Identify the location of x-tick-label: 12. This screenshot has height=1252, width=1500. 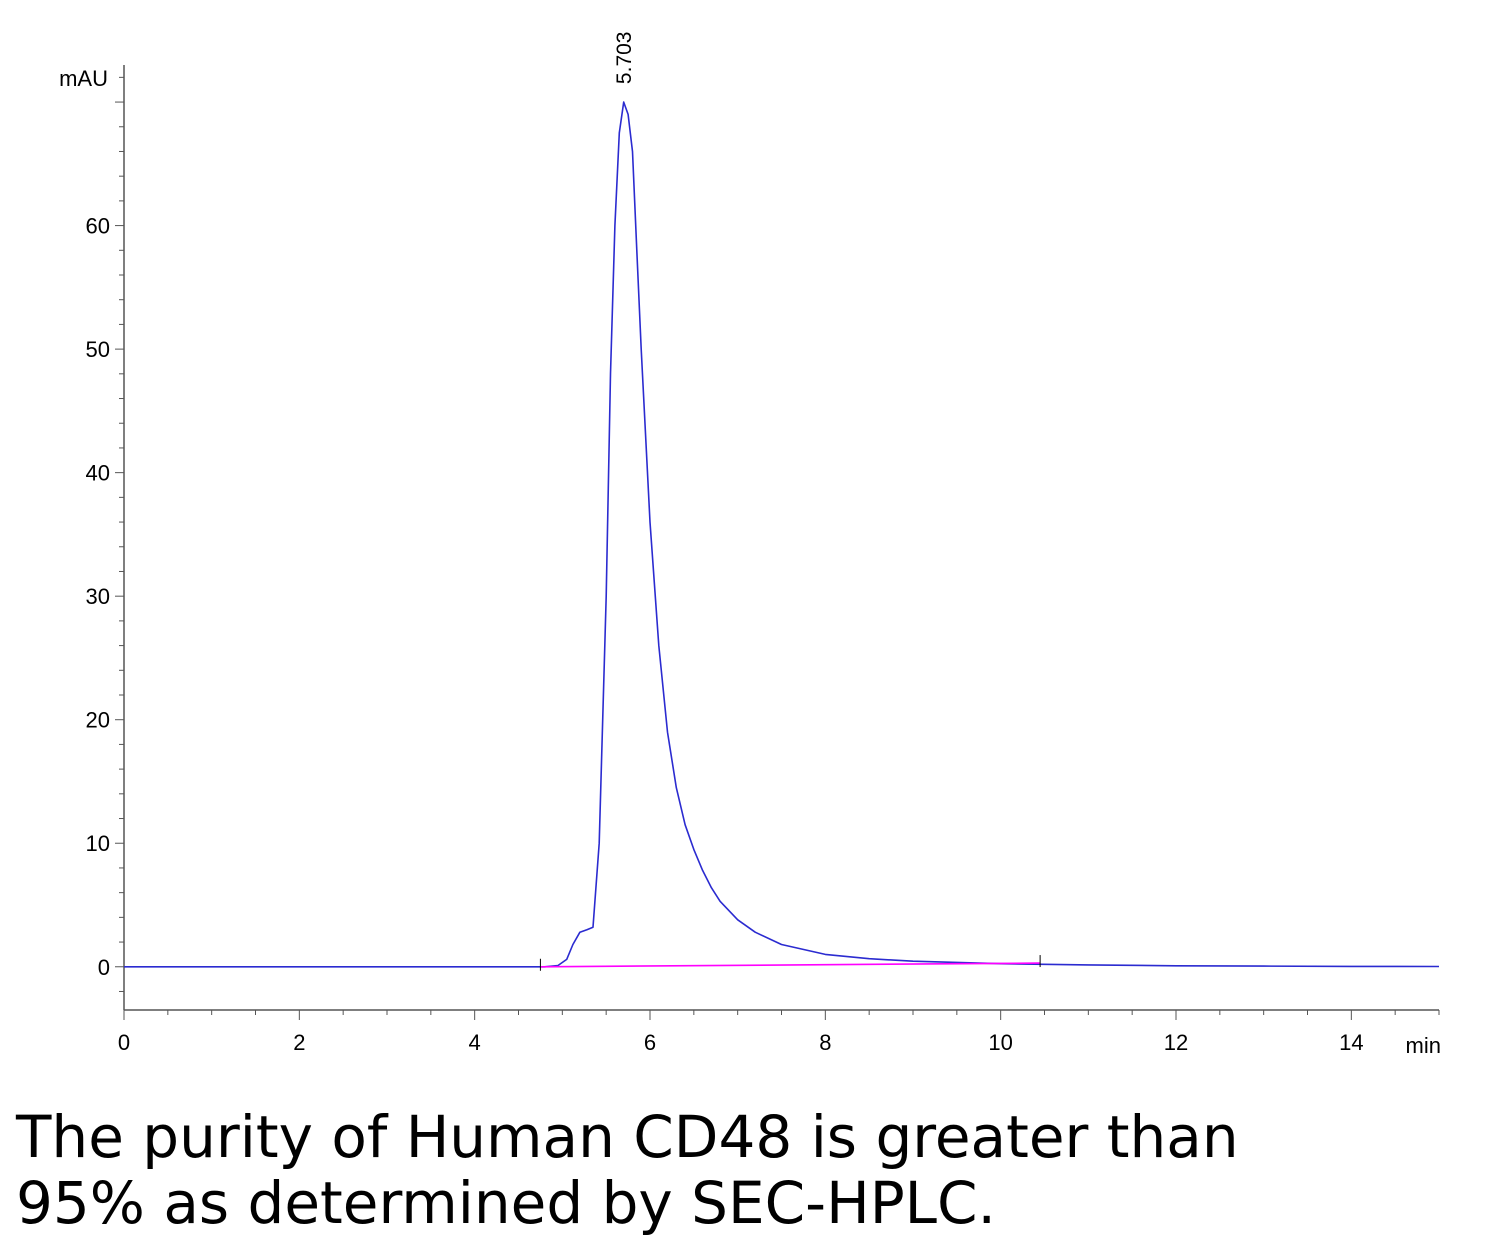
(1176, 1042).